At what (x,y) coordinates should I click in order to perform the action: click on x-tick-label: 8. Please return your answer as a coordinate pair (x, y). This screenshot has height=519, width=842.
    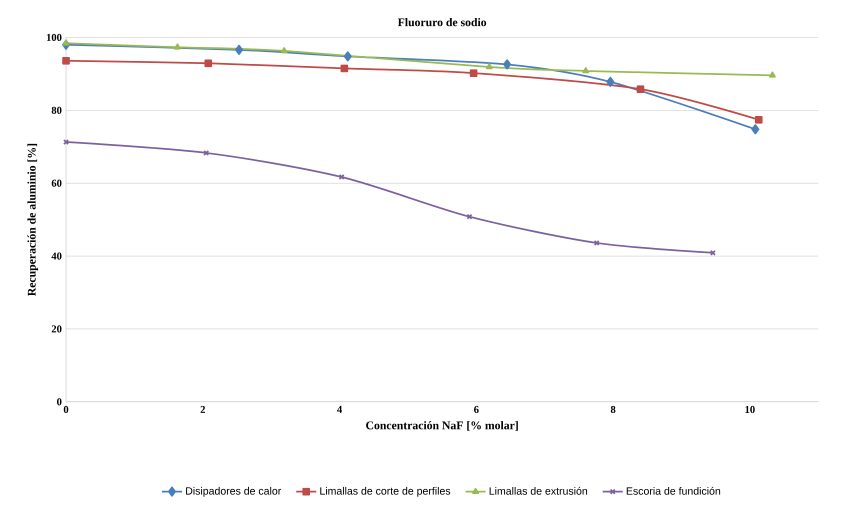
    Looking at the image, I should click on (613, 410).